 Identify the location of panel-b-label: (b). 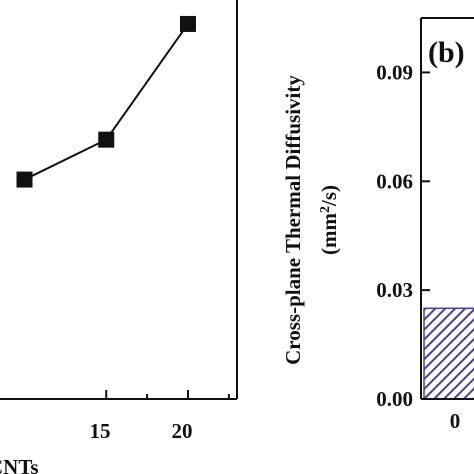
(446, 52).